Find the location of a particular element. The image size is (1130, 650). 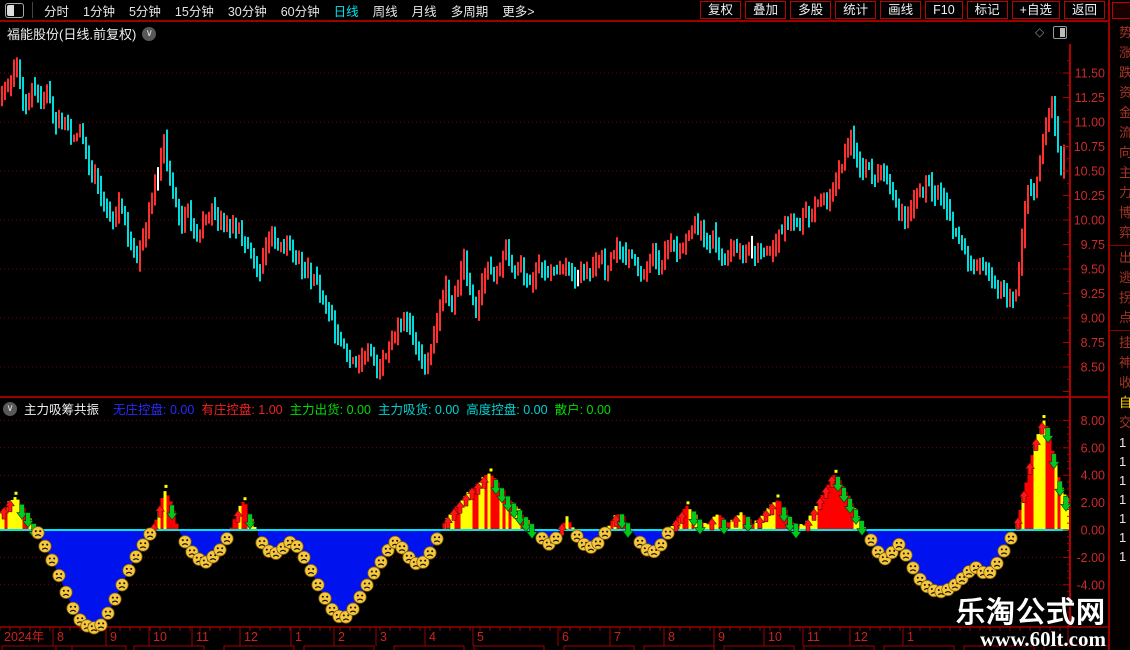

sad-smiley-markers is located at coordinates (524, 580).